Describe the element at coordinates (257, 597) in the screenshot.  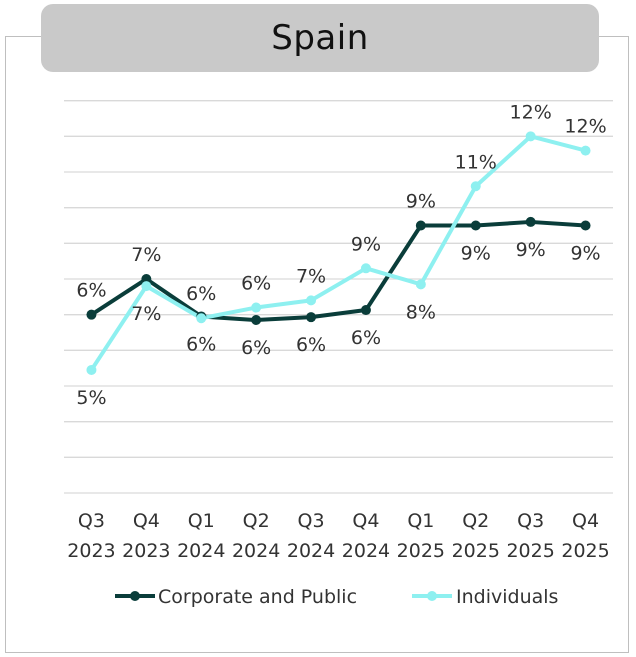
I see `legend-label: Corporate and Public` at that location.